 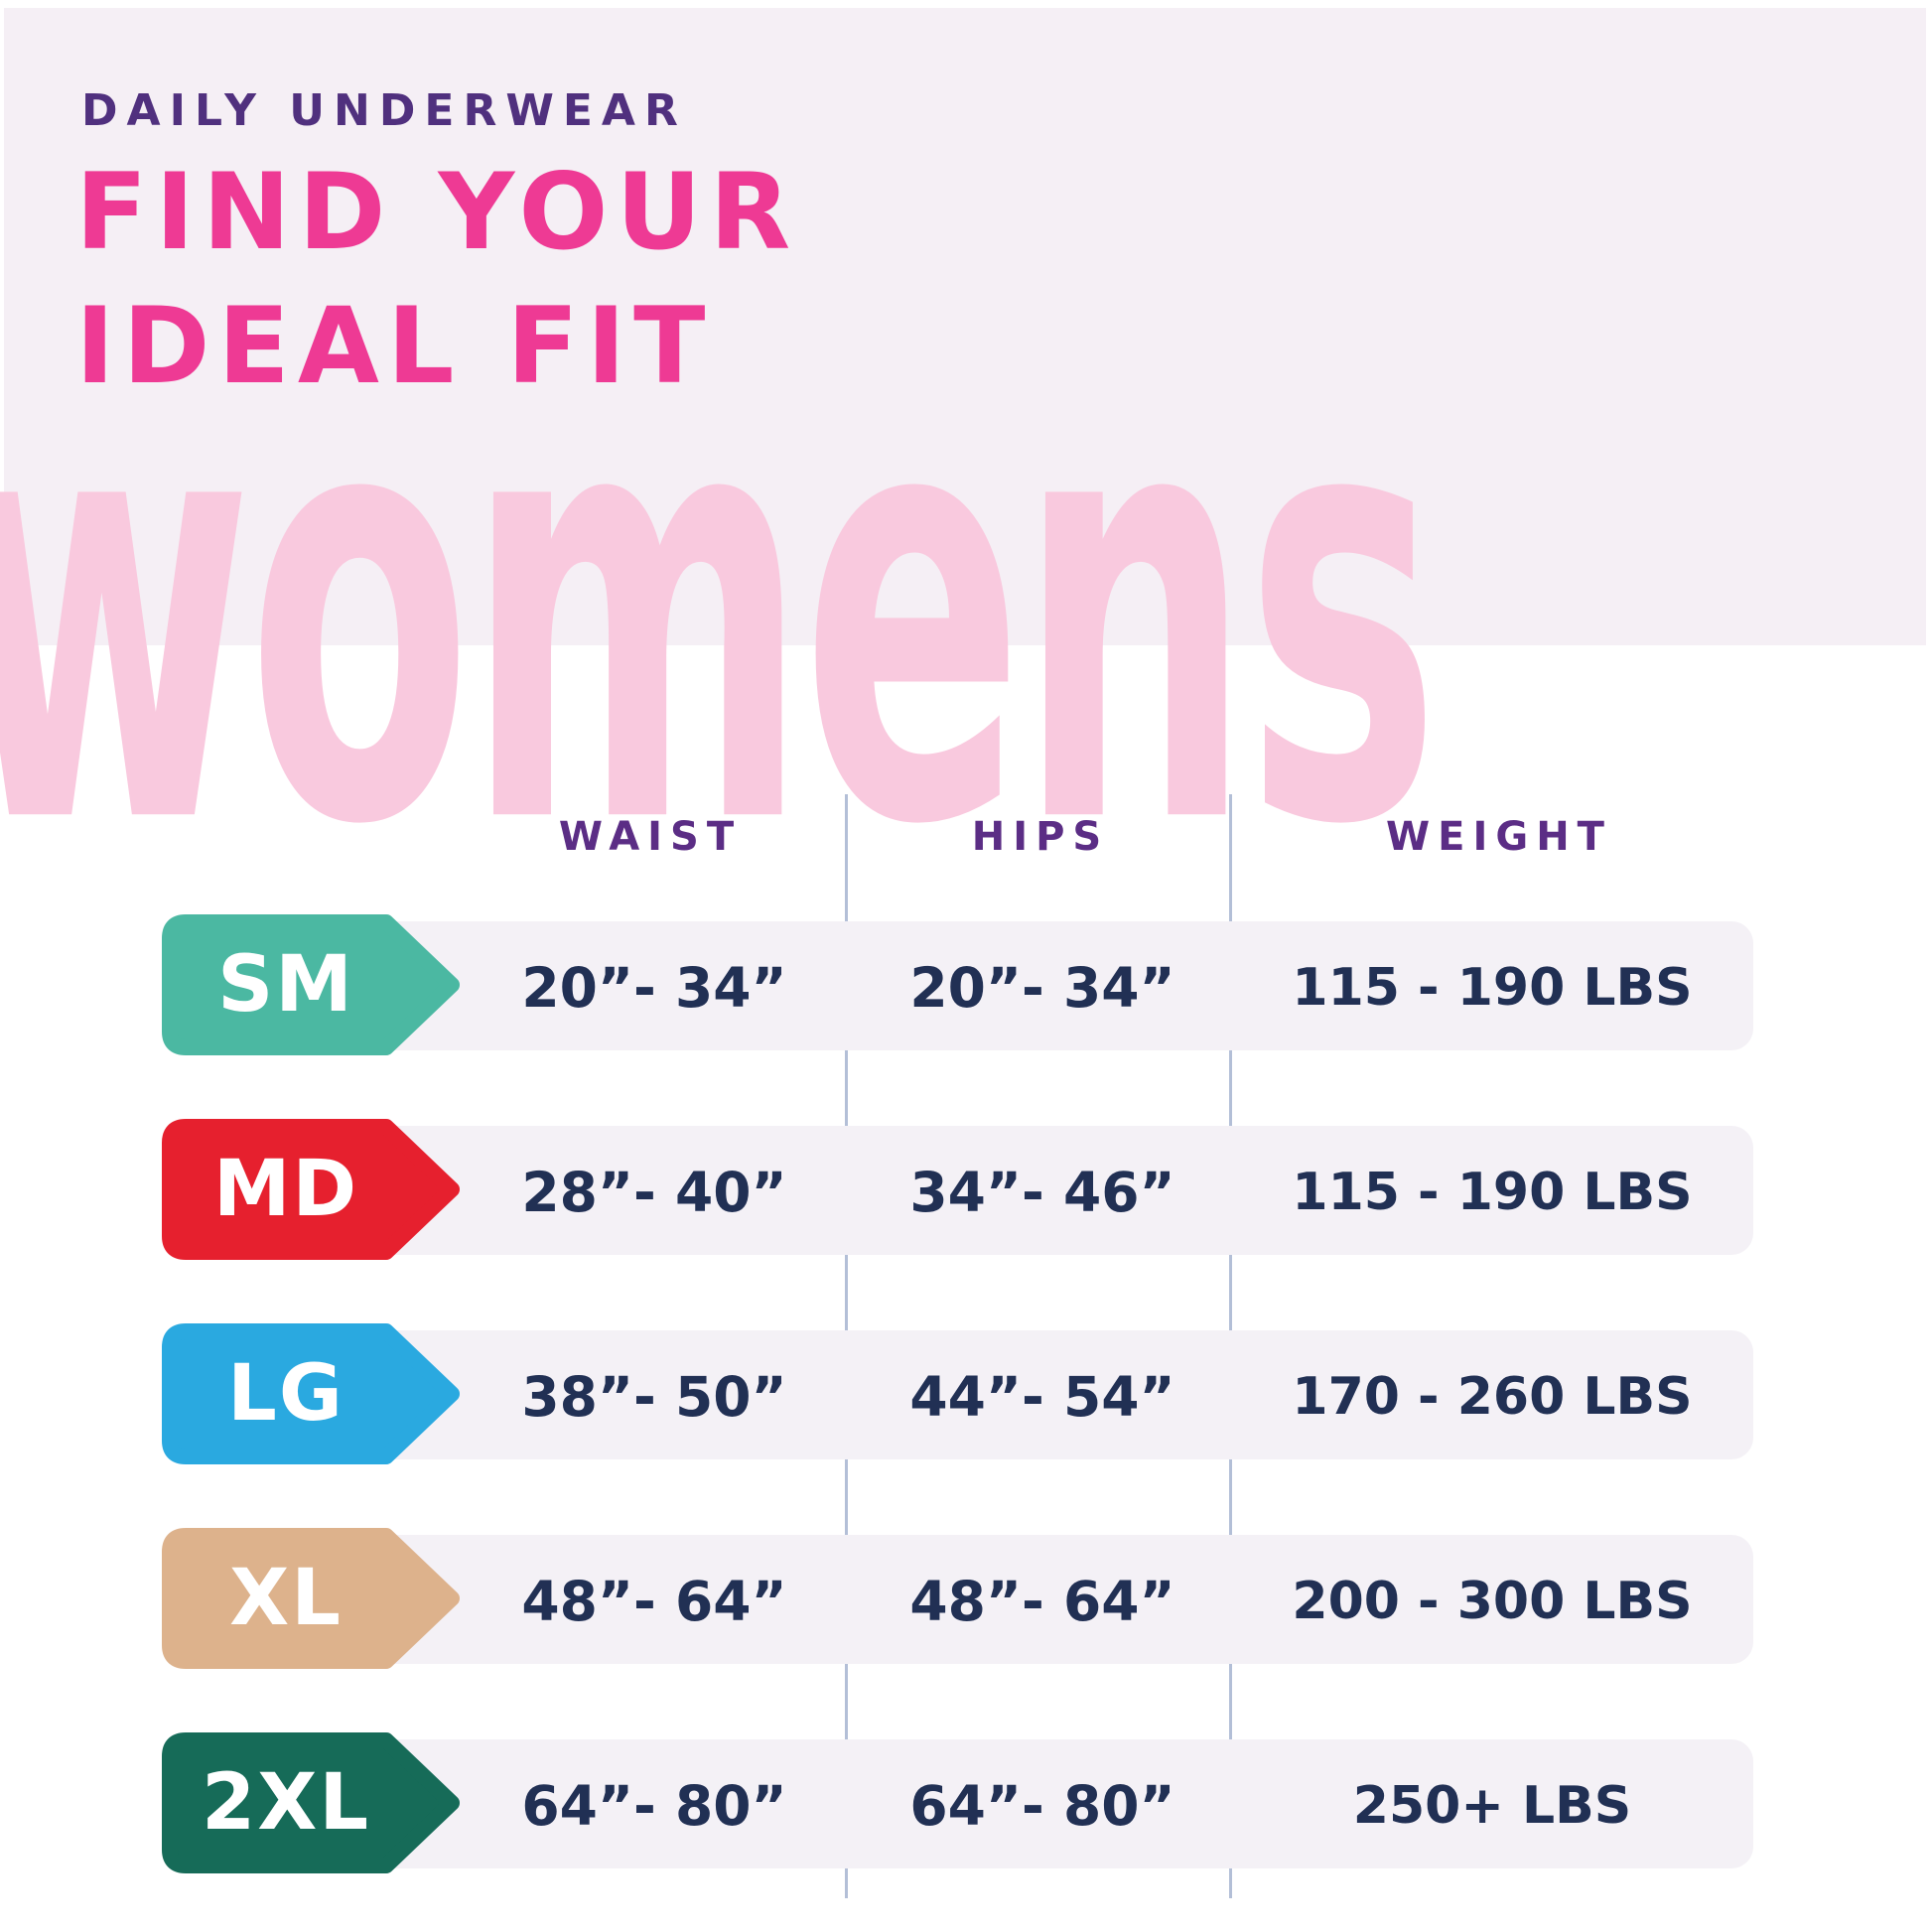 What do you see at coordinates (395, 346) in the screenshot?
I see `page-title-line2: IDEAL FIT` at bounding box center [395, 346].